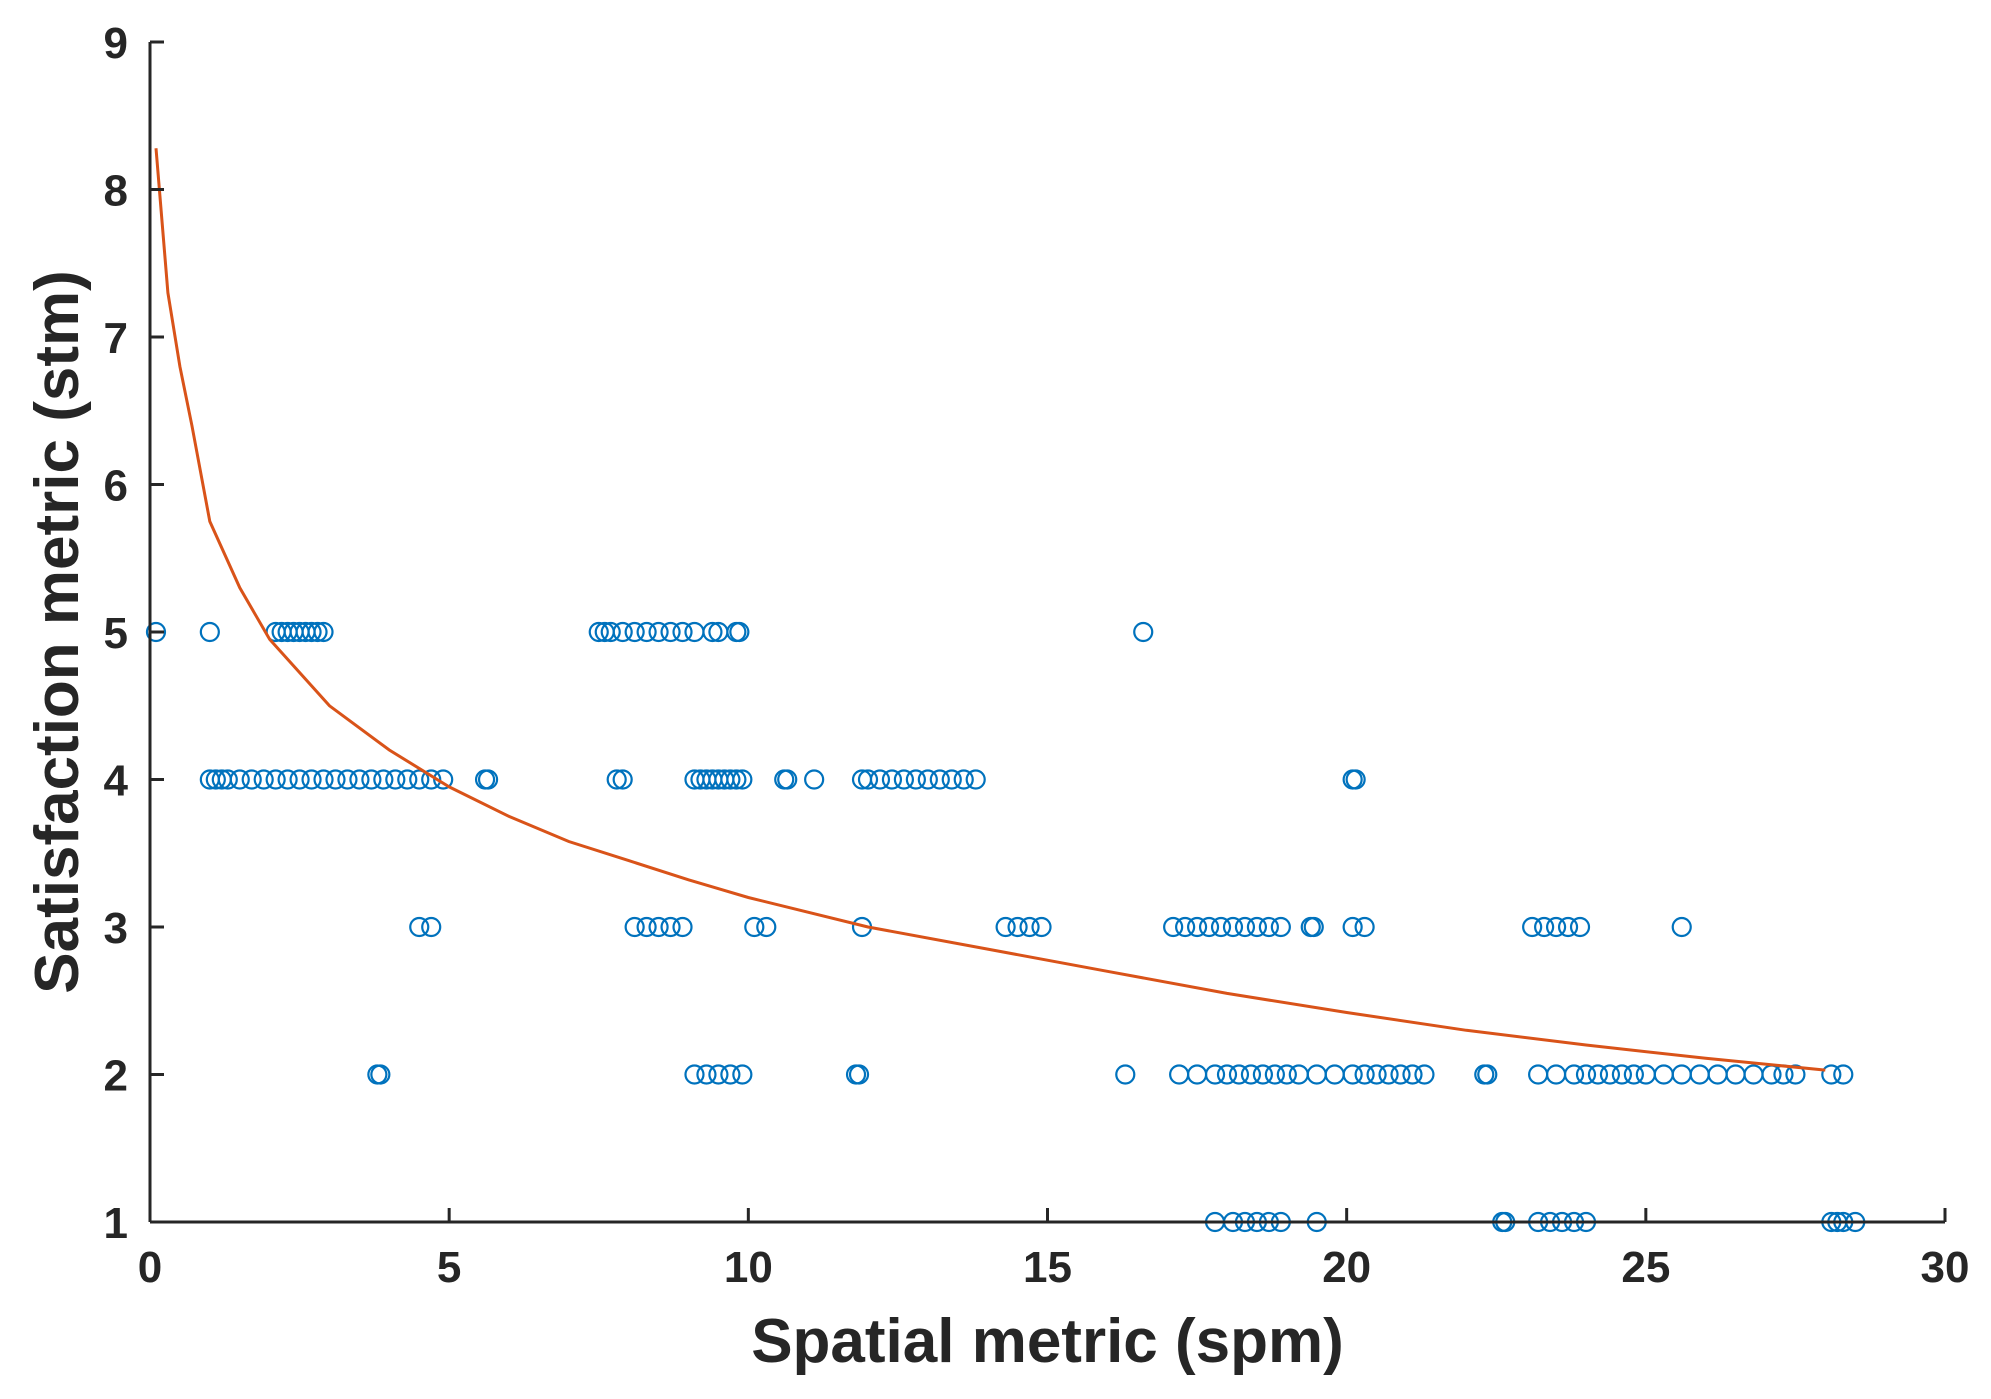  What do you see at coordinates (116, 43) in the screenshot?
I see `y-tick-label: 9` at bounding box center [116, 43].